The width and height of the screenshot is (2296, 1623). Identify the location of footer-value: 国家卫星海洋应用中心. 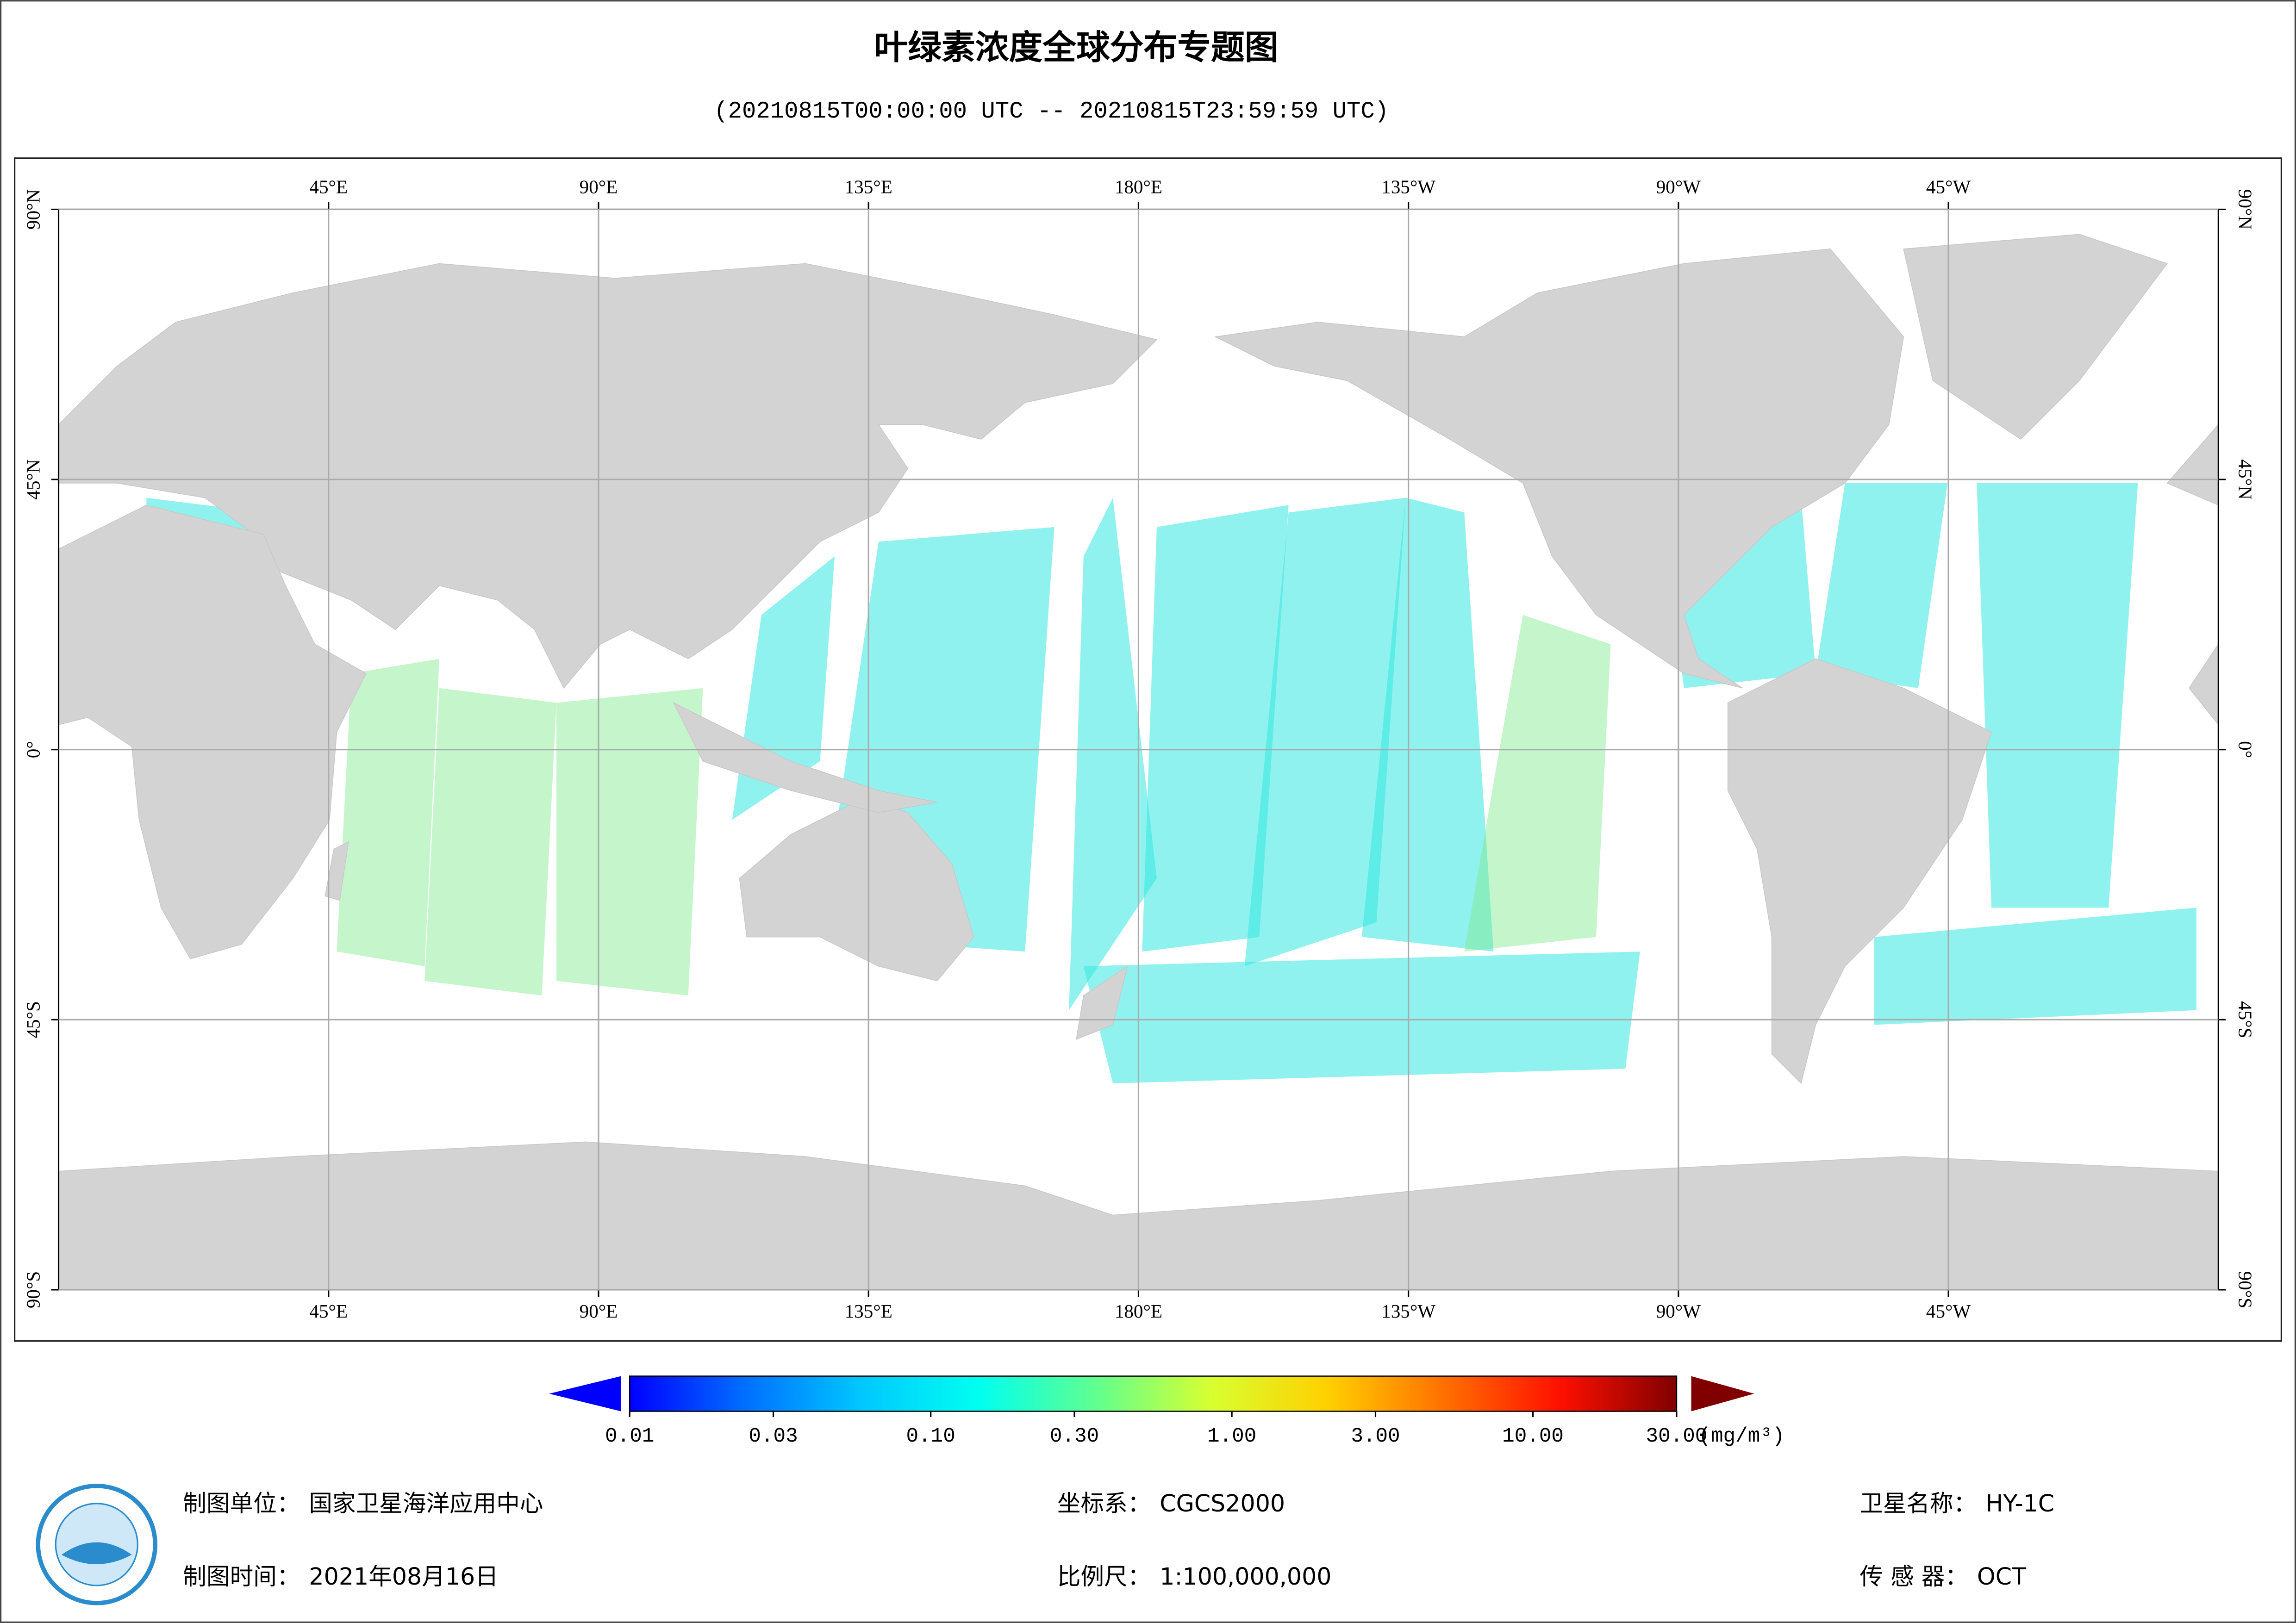
(426, 1503).